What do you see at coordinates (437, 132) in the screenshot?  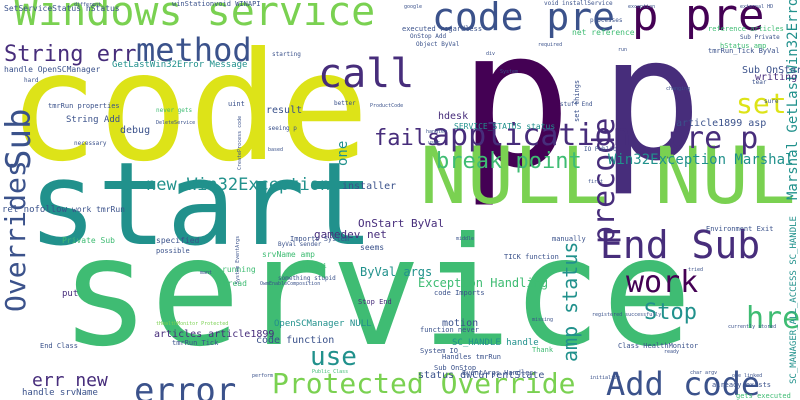 I see `word: handler` at bounding box center [437, 132].